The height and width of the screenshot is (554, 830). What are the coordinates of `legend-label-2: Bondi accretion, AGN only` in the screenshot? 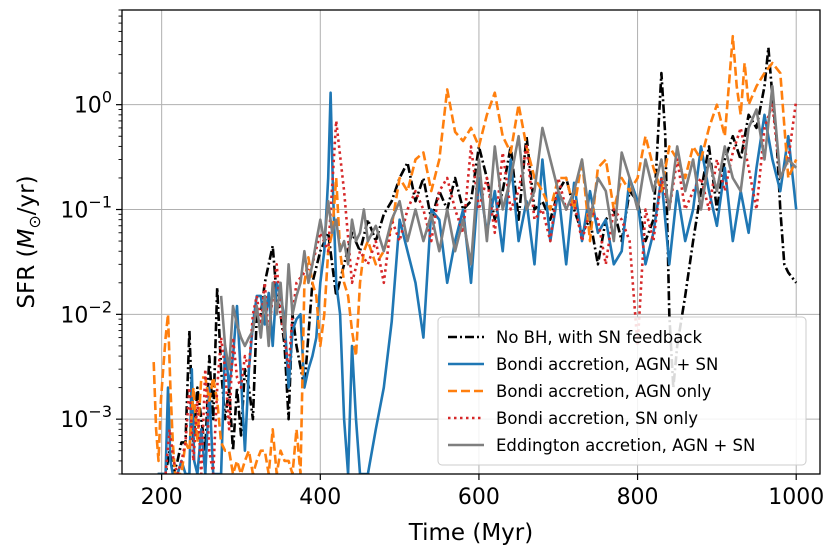 It's located at (604, 391).